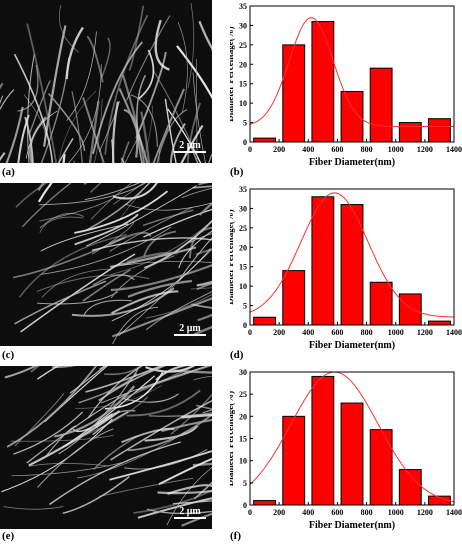 This screenshot has height=548, width=462. What do you see at coordinates (243, 461) in the screenshot?
I see `y-tick-label: 10` at bounding box center [243, 461].